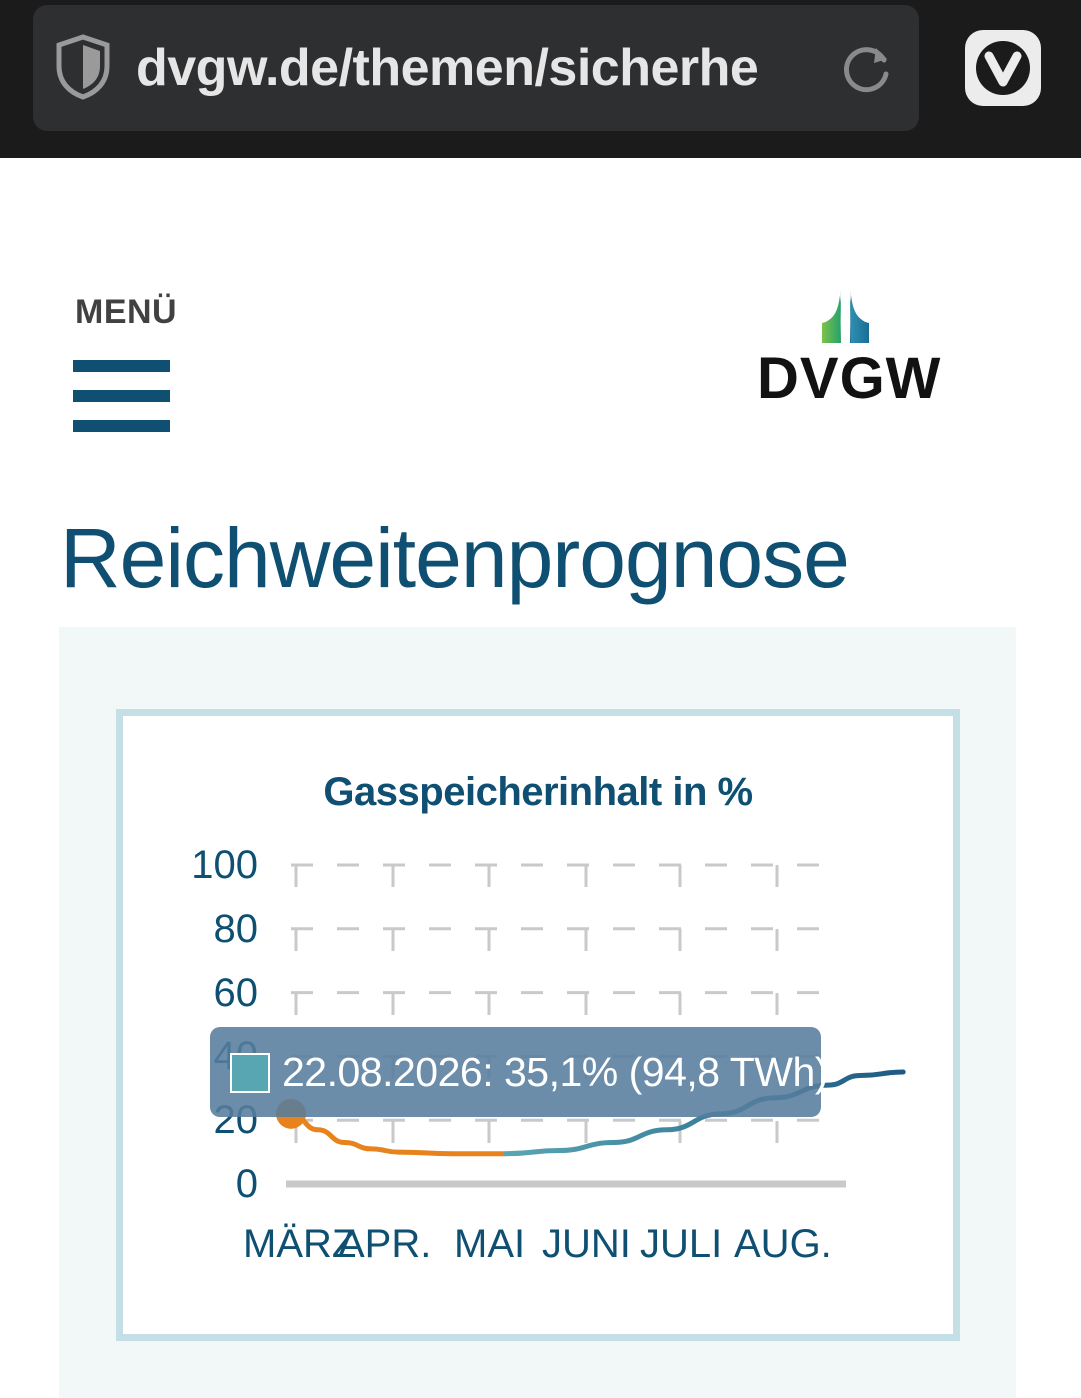  I want to click on x-tick-label: APR., so click(385, 1244).